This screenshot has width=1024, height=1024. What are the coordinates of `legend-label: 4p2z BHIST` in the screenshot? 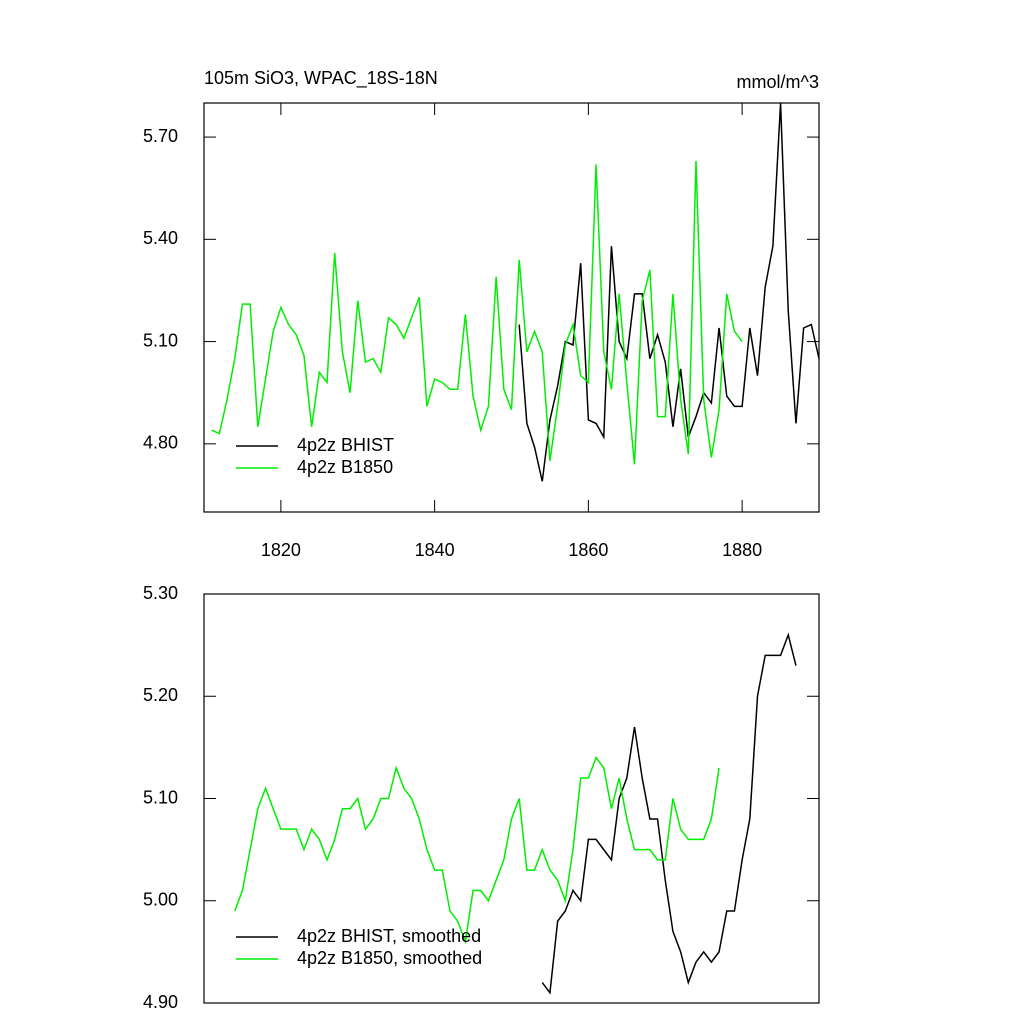 It's located at (345, 445).